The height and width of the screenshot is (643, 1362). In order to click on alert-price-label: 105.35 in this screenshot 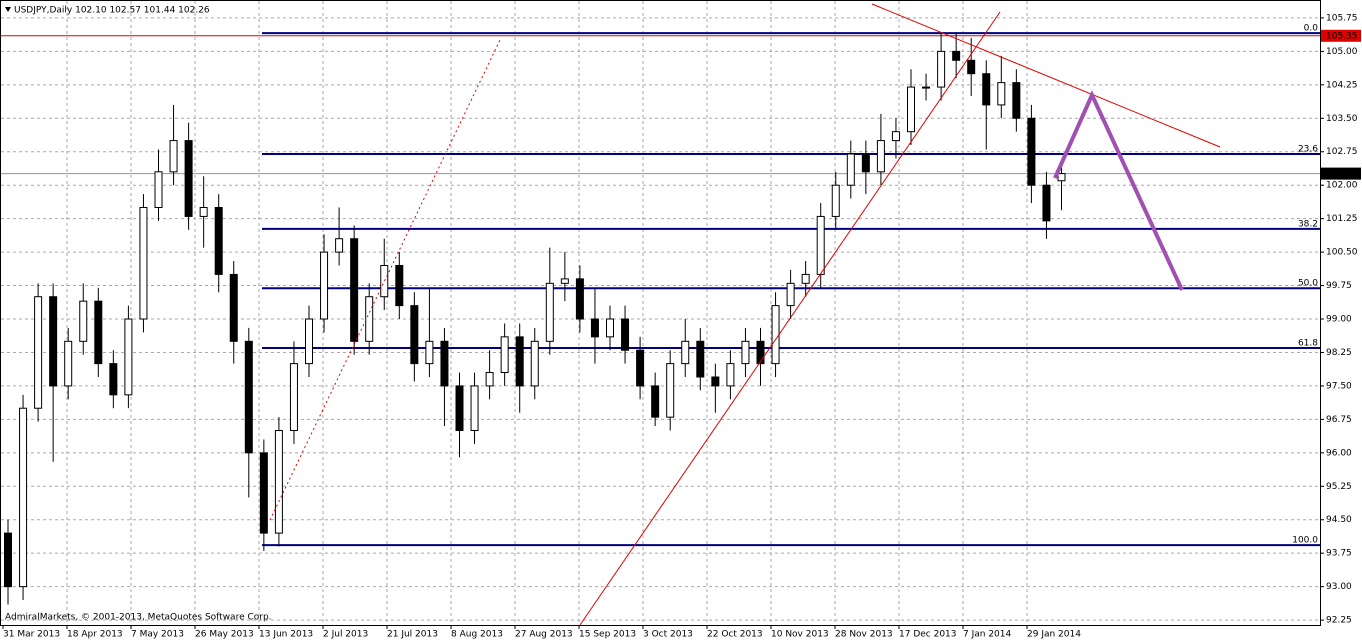, I will do `click(1342, 36)`.